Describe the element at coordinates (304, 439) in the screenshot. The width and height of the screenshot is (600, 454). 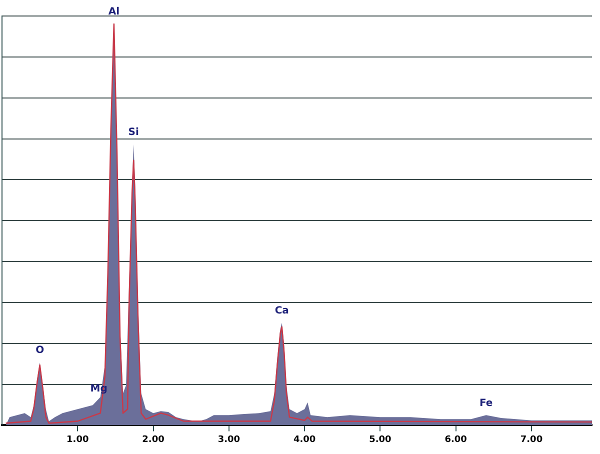
I see `x-tick-label: 4.00` at that location.